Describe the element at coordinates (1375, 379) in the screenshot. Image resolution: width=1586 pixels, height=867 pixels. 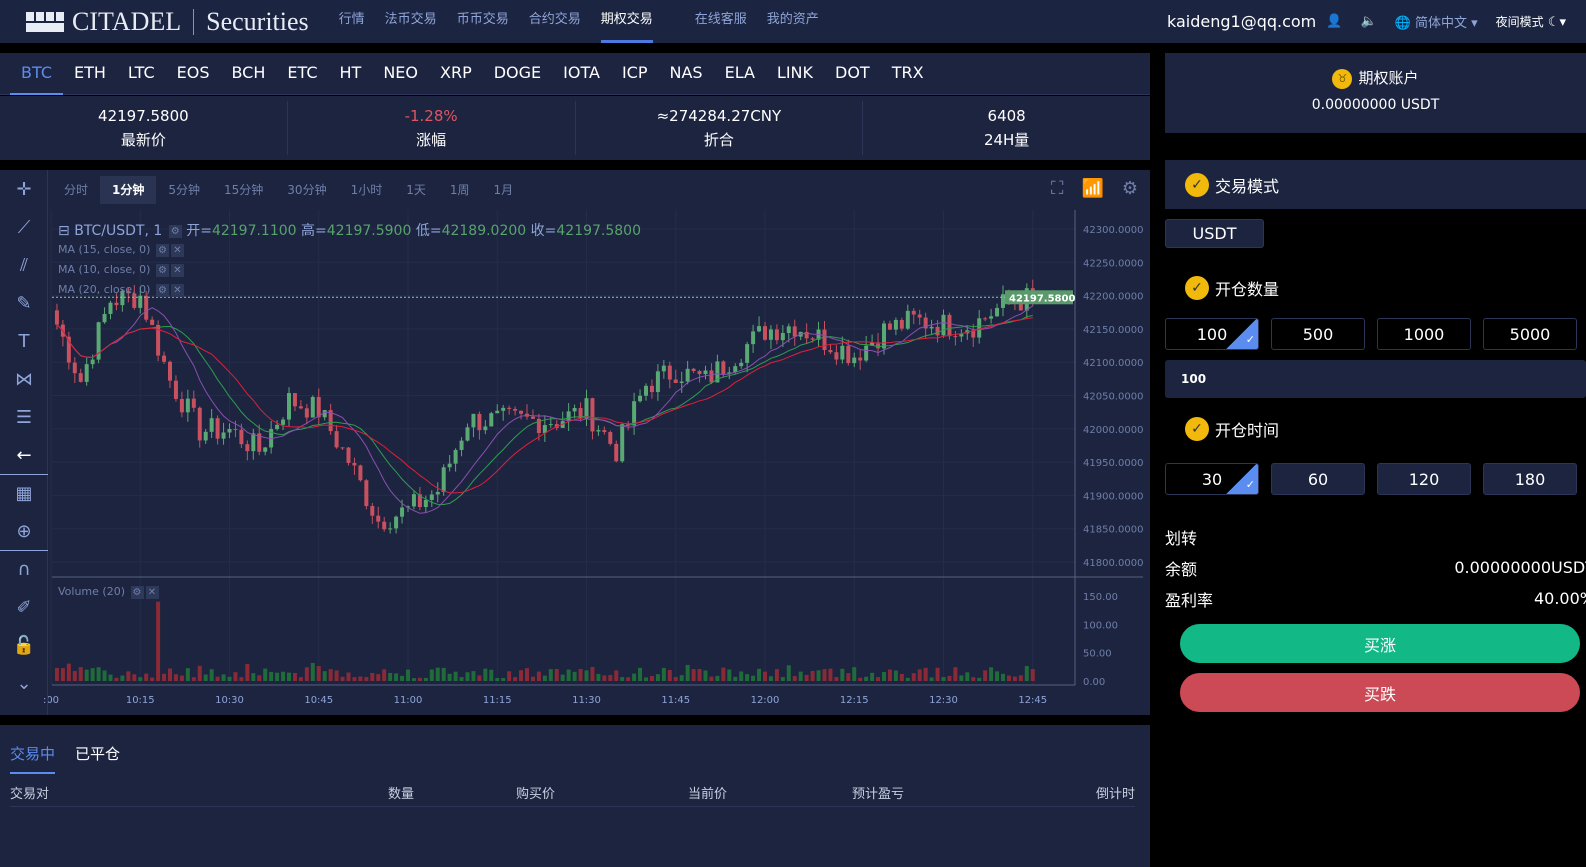
I see `qty-input: 100` at that location.